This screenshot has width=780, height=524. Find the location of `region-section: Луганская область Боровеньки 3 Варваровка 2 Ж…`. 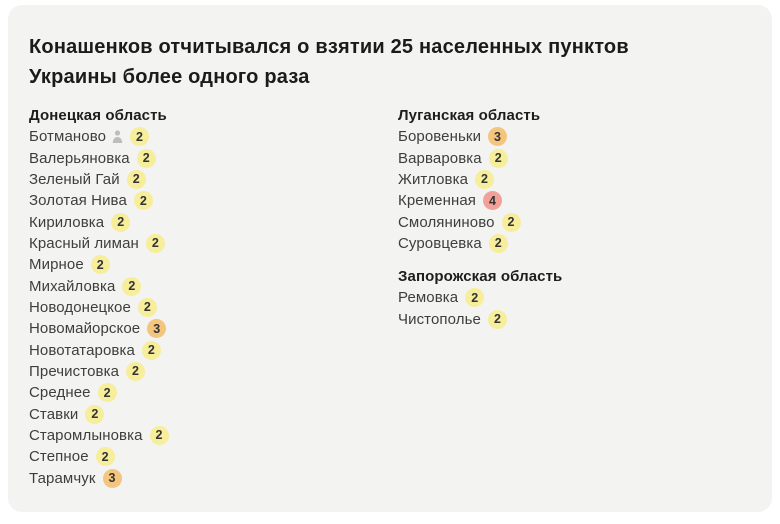

region-section: Луганская область Боровеньки 3 Варваровка 2 Ж… is located at coordinates (572, 179).